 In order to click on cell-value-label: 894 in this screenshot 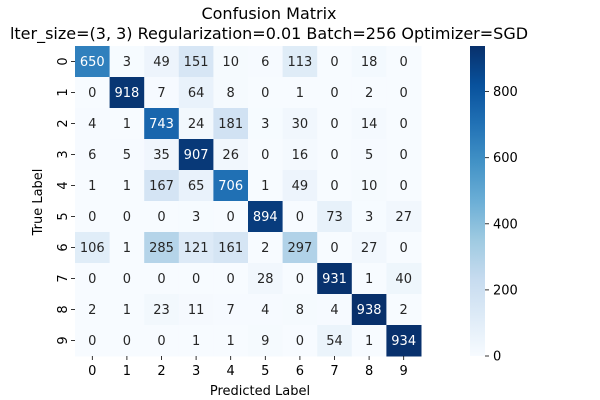, I will do `click(265, 217)`.